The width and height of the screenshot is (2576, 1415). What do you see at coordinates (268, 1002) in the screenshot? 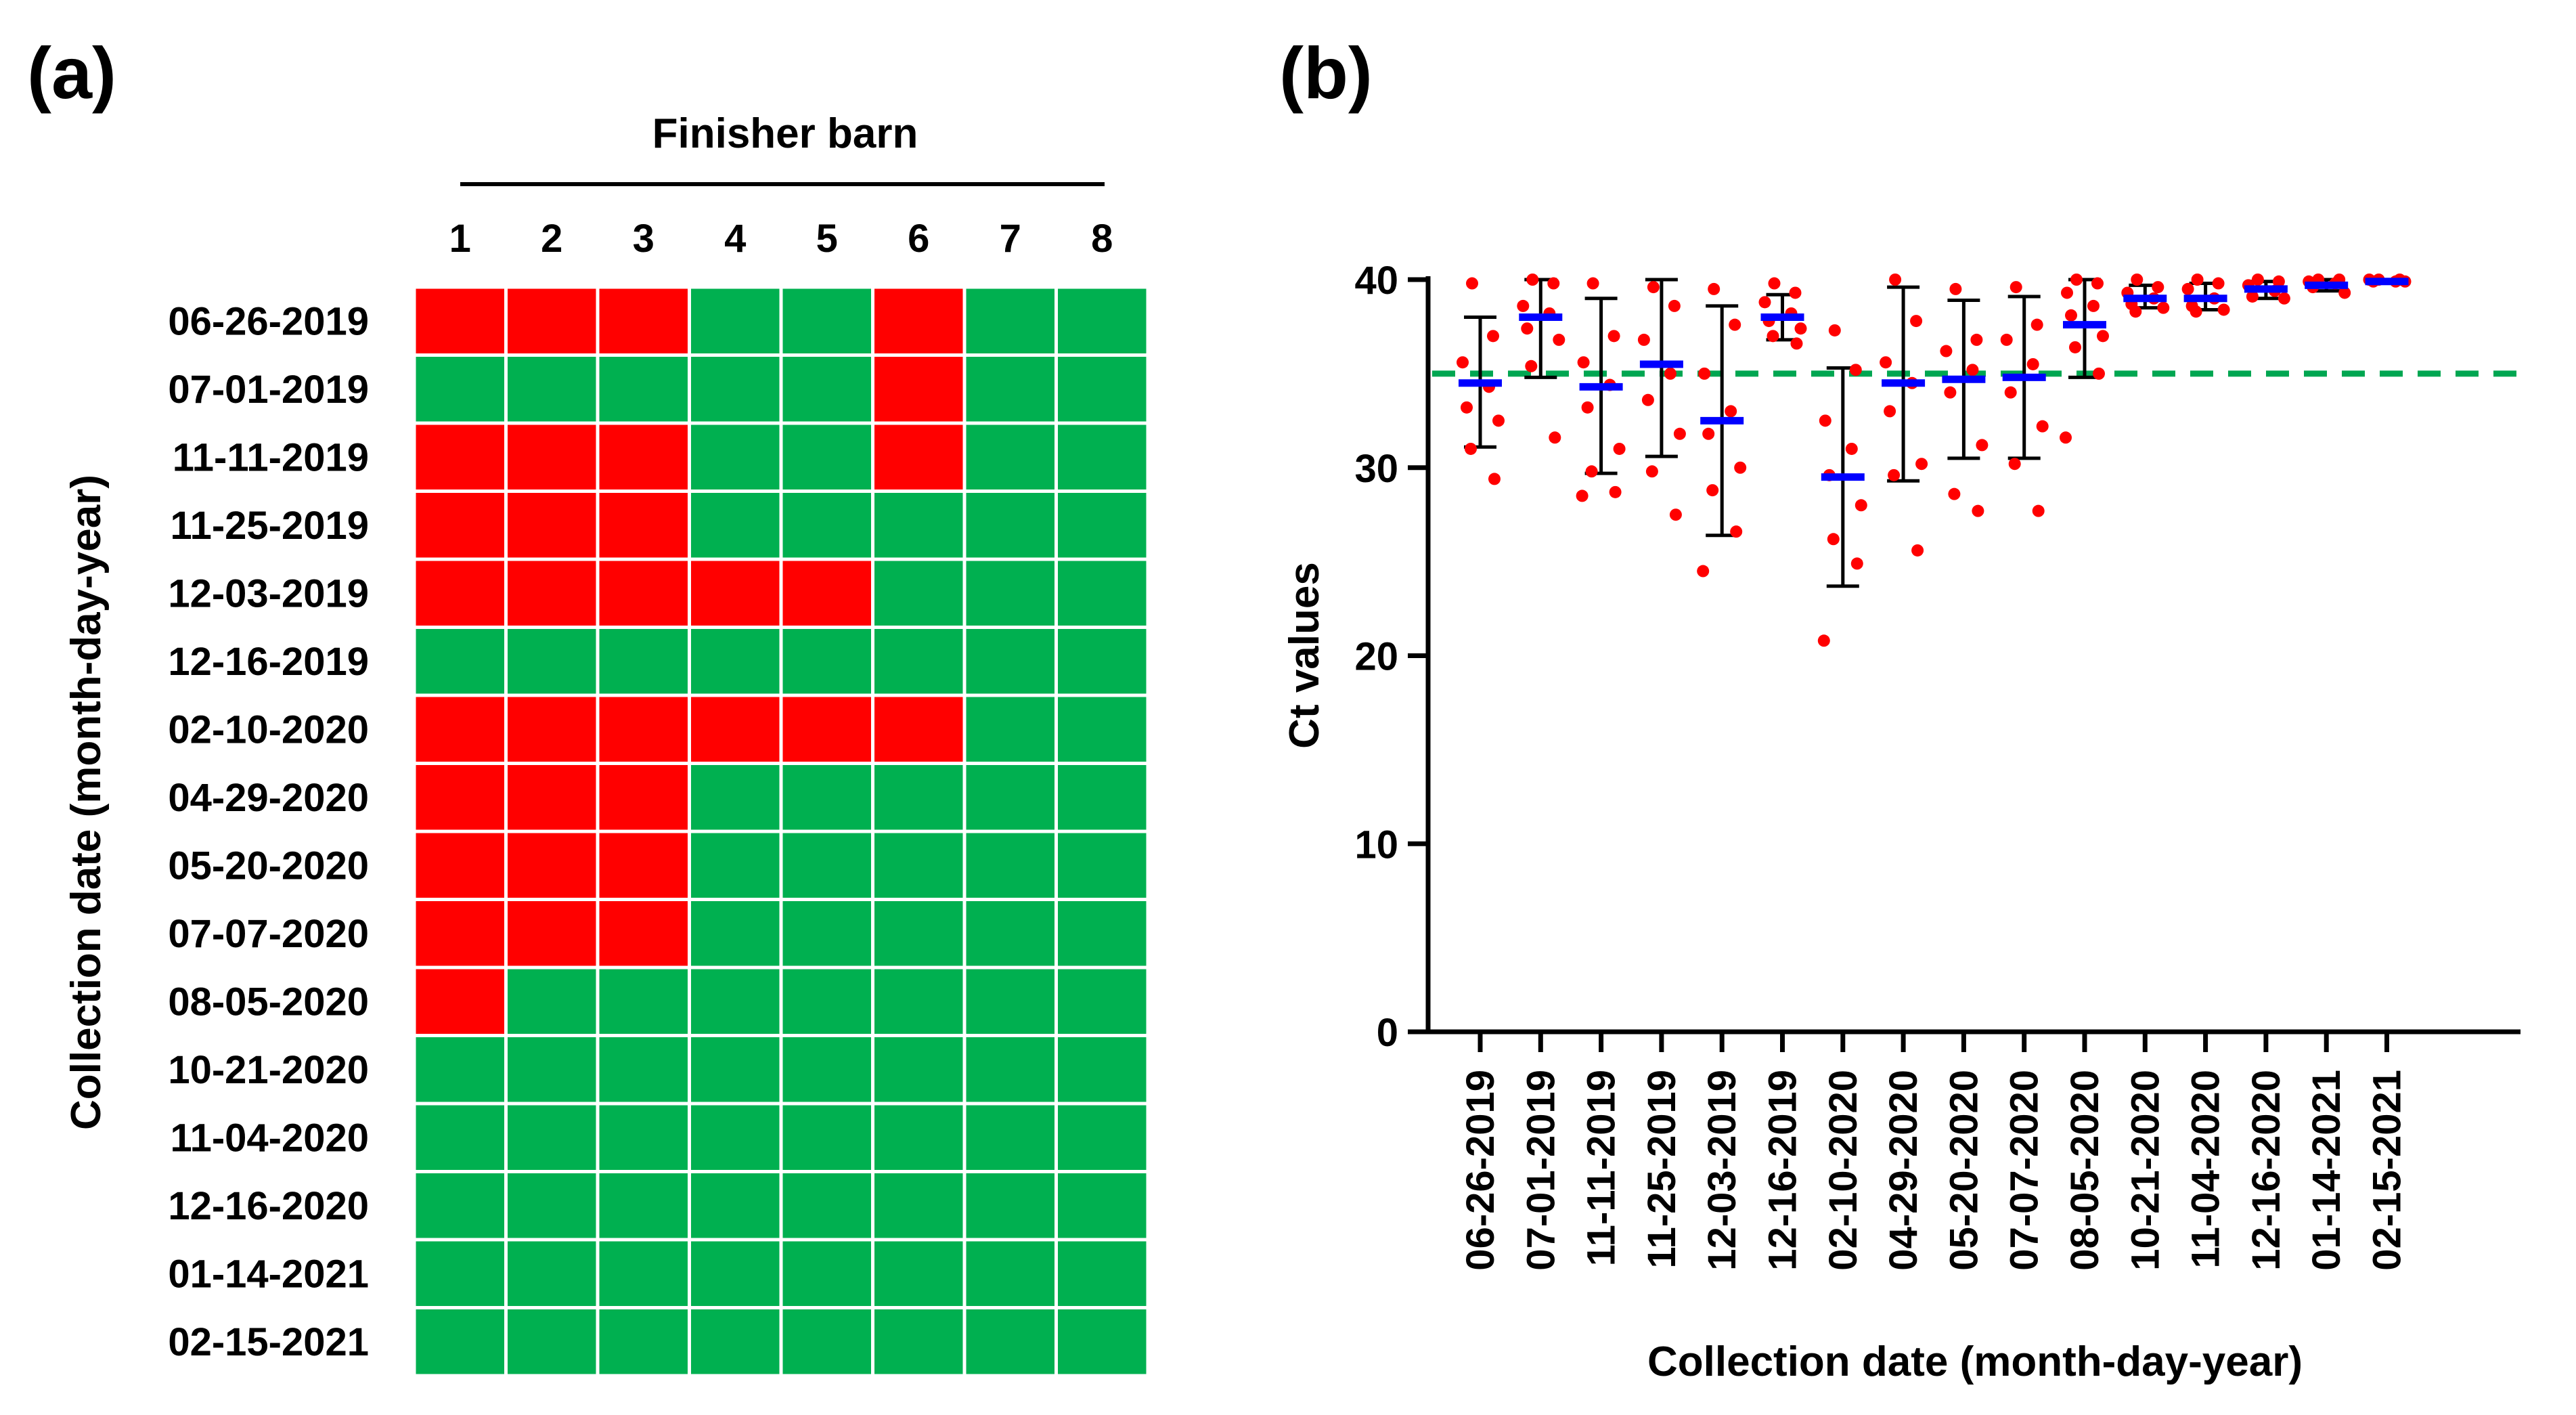
I see `heatmap-row-label: 08-05-2020` at bounding box center [268, 1002].